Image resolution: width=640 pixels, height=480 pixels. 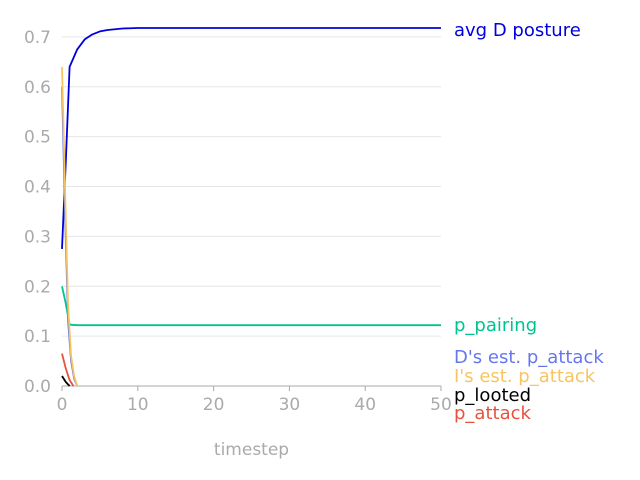 I want to click on series-line-i-s-est-p-attack, so click(x=70, y=226).